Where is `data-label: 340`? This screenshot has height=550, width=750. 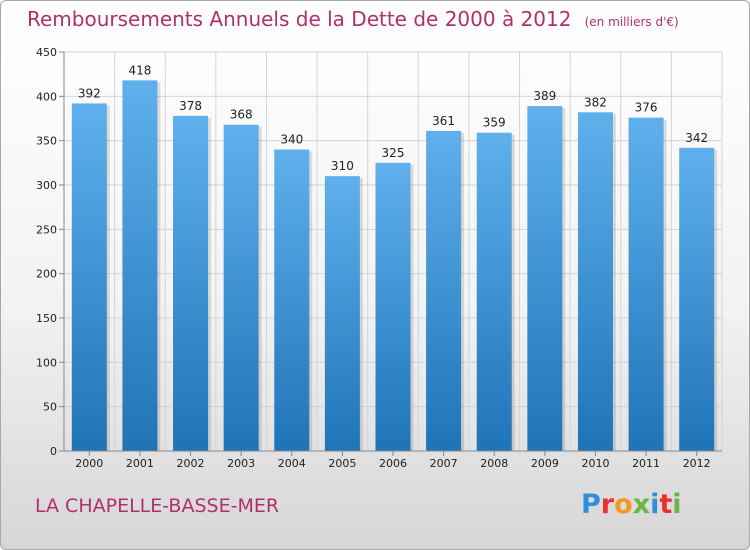
data-label: 340 is located at coordinates (291, 140).